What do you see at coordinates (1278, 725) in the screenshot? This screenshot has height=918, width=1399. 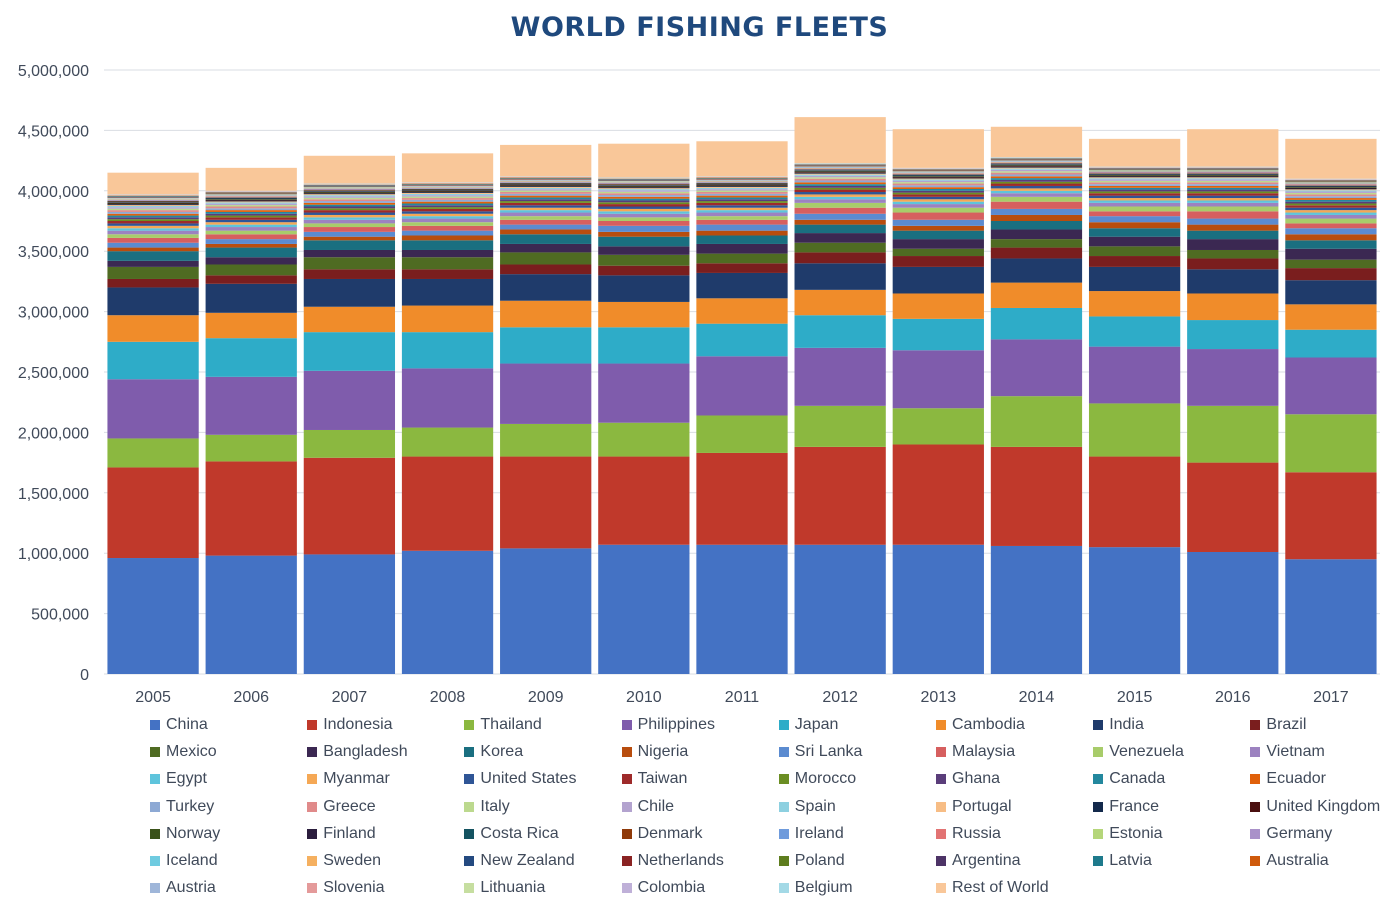 I see `legend-item: Brazil` at bounding box center [1278, 725].